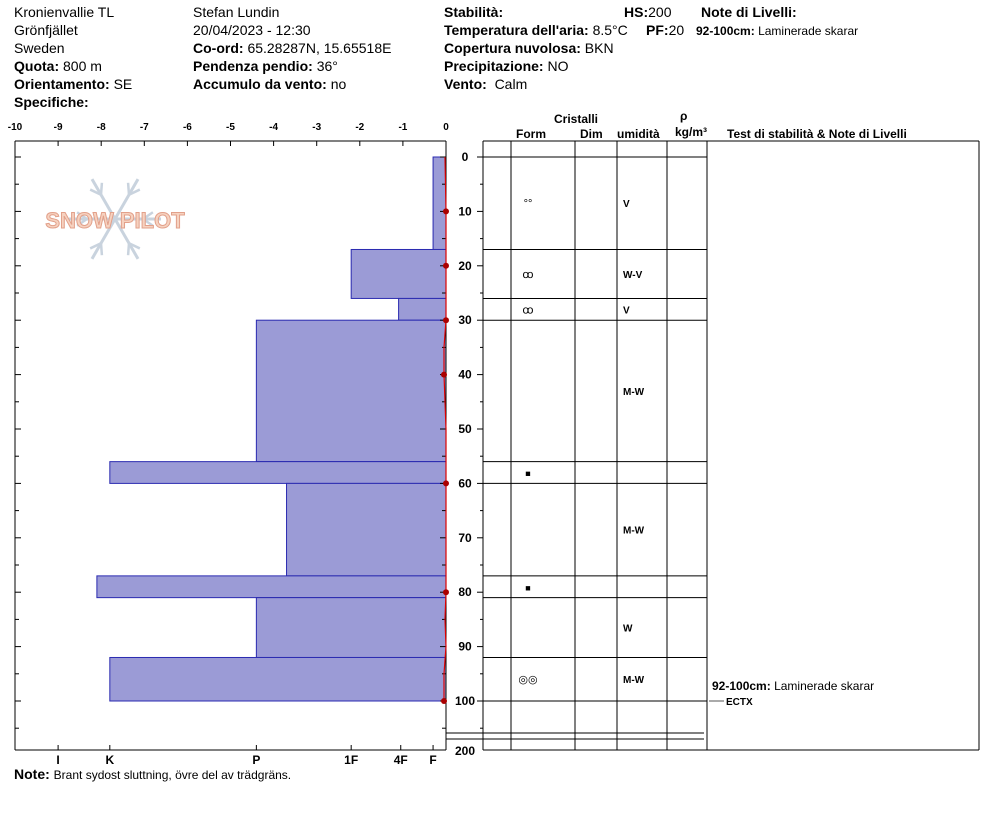  Describe the element at coordinates (465, 592) in the screenshot. I see `depth-label: 80` at that location.